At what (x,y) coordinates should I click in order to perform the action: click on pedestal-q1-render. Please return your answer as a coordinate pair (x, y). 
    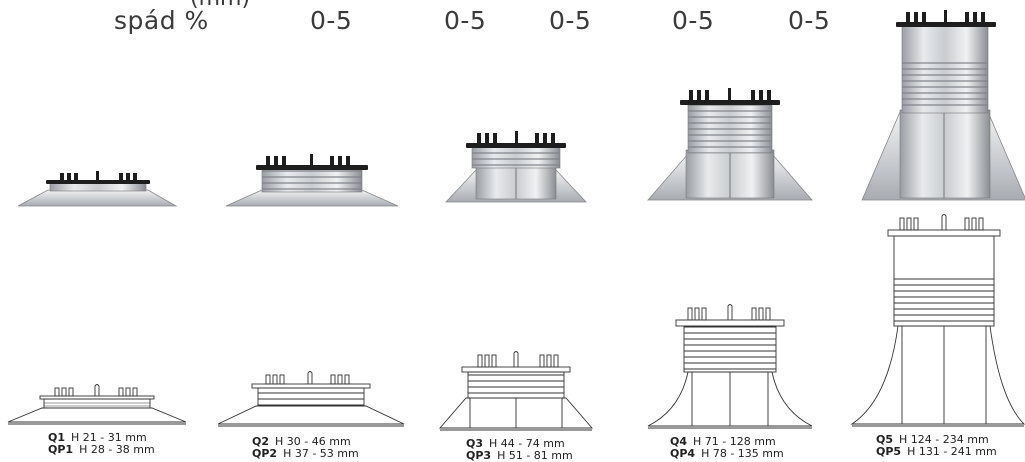
    Looking at the image, I should click on (97, 189).